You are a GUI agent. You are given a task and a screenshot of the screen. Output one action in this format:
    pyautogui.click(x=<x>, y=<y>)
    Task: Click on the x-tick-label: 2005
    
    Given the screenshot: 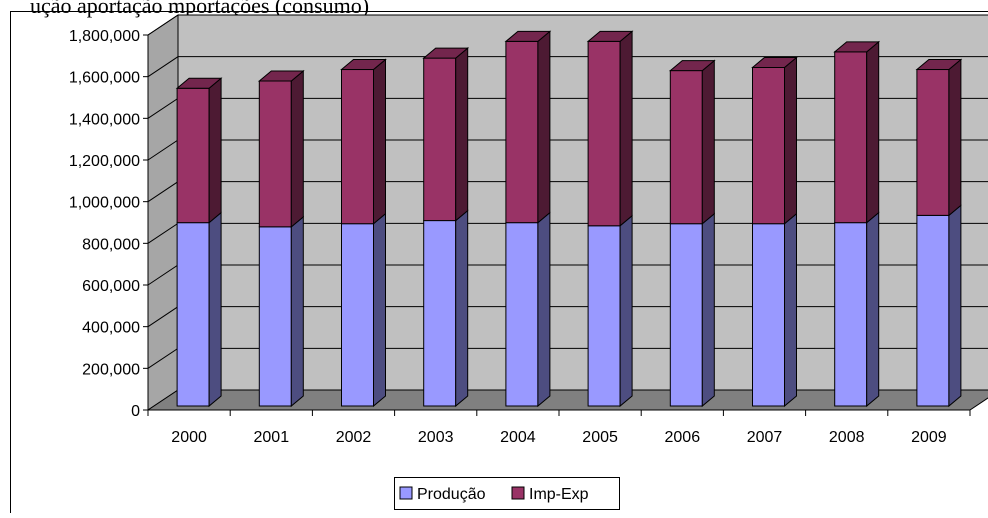 What is the action you would take?
    pyautogui.click(x=600, y=437)
    